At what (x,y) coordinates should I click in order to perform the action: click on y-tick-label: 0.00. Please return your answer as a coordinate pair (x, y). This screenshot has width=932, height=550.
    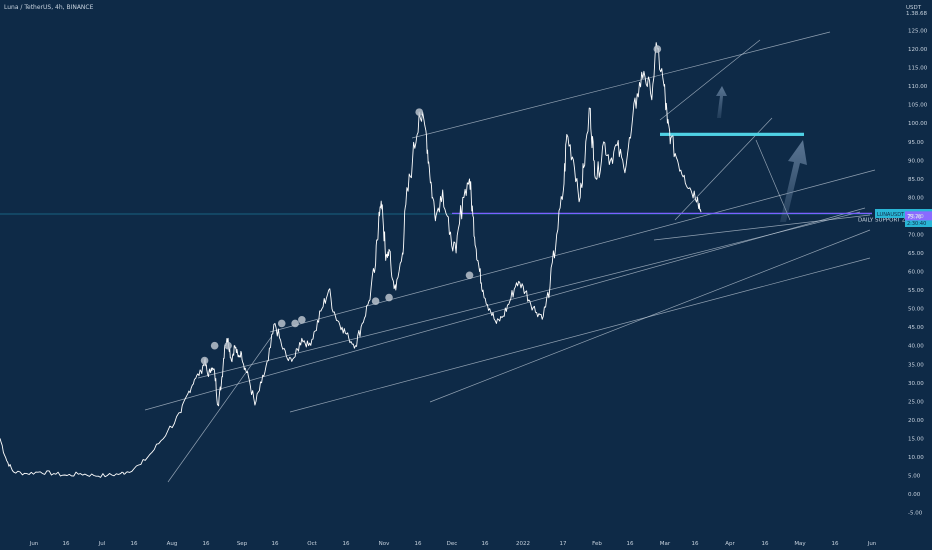
    Looking at the image, I should click on (914, 495).